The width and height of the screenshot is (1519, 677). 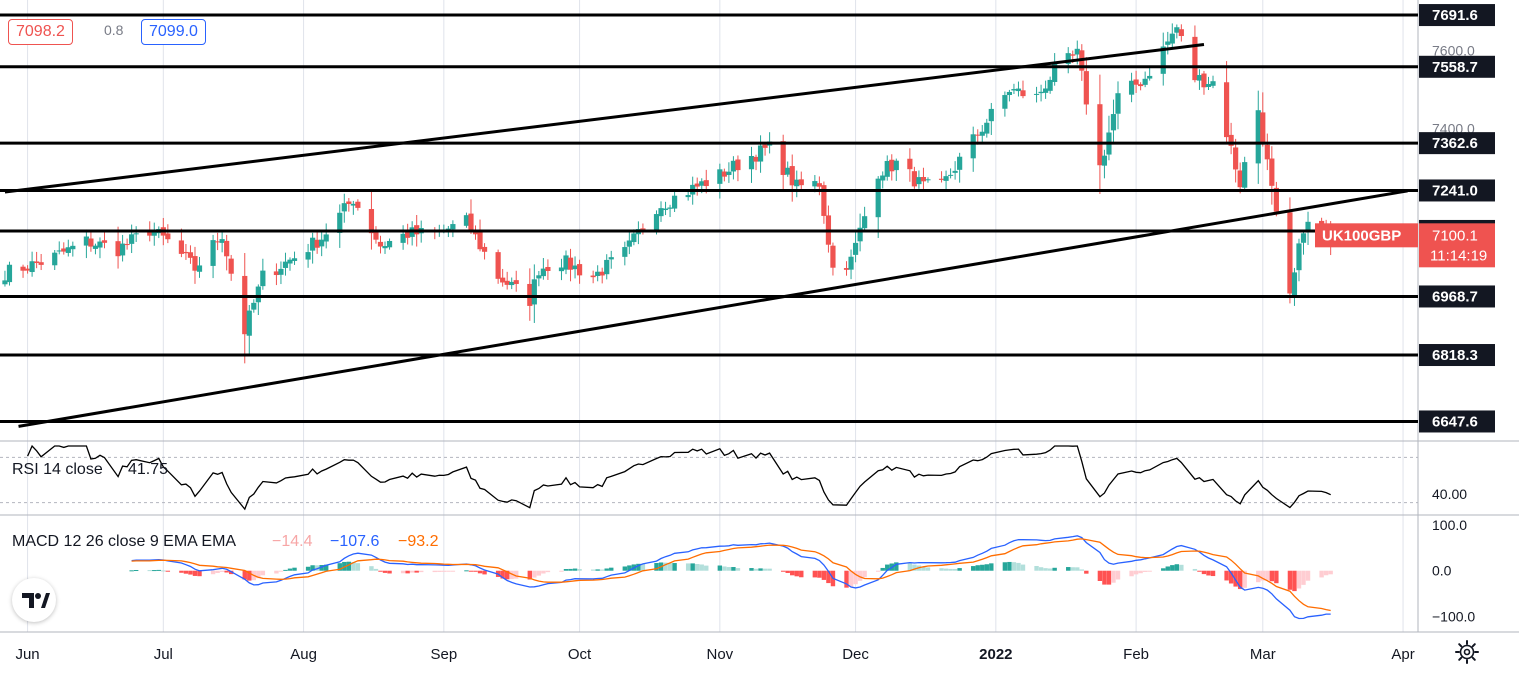 What do you see at coordinates (173, 32) in the screenshot?
I see `ask-price-box: 7099.0` at bounding box center [173, 32].